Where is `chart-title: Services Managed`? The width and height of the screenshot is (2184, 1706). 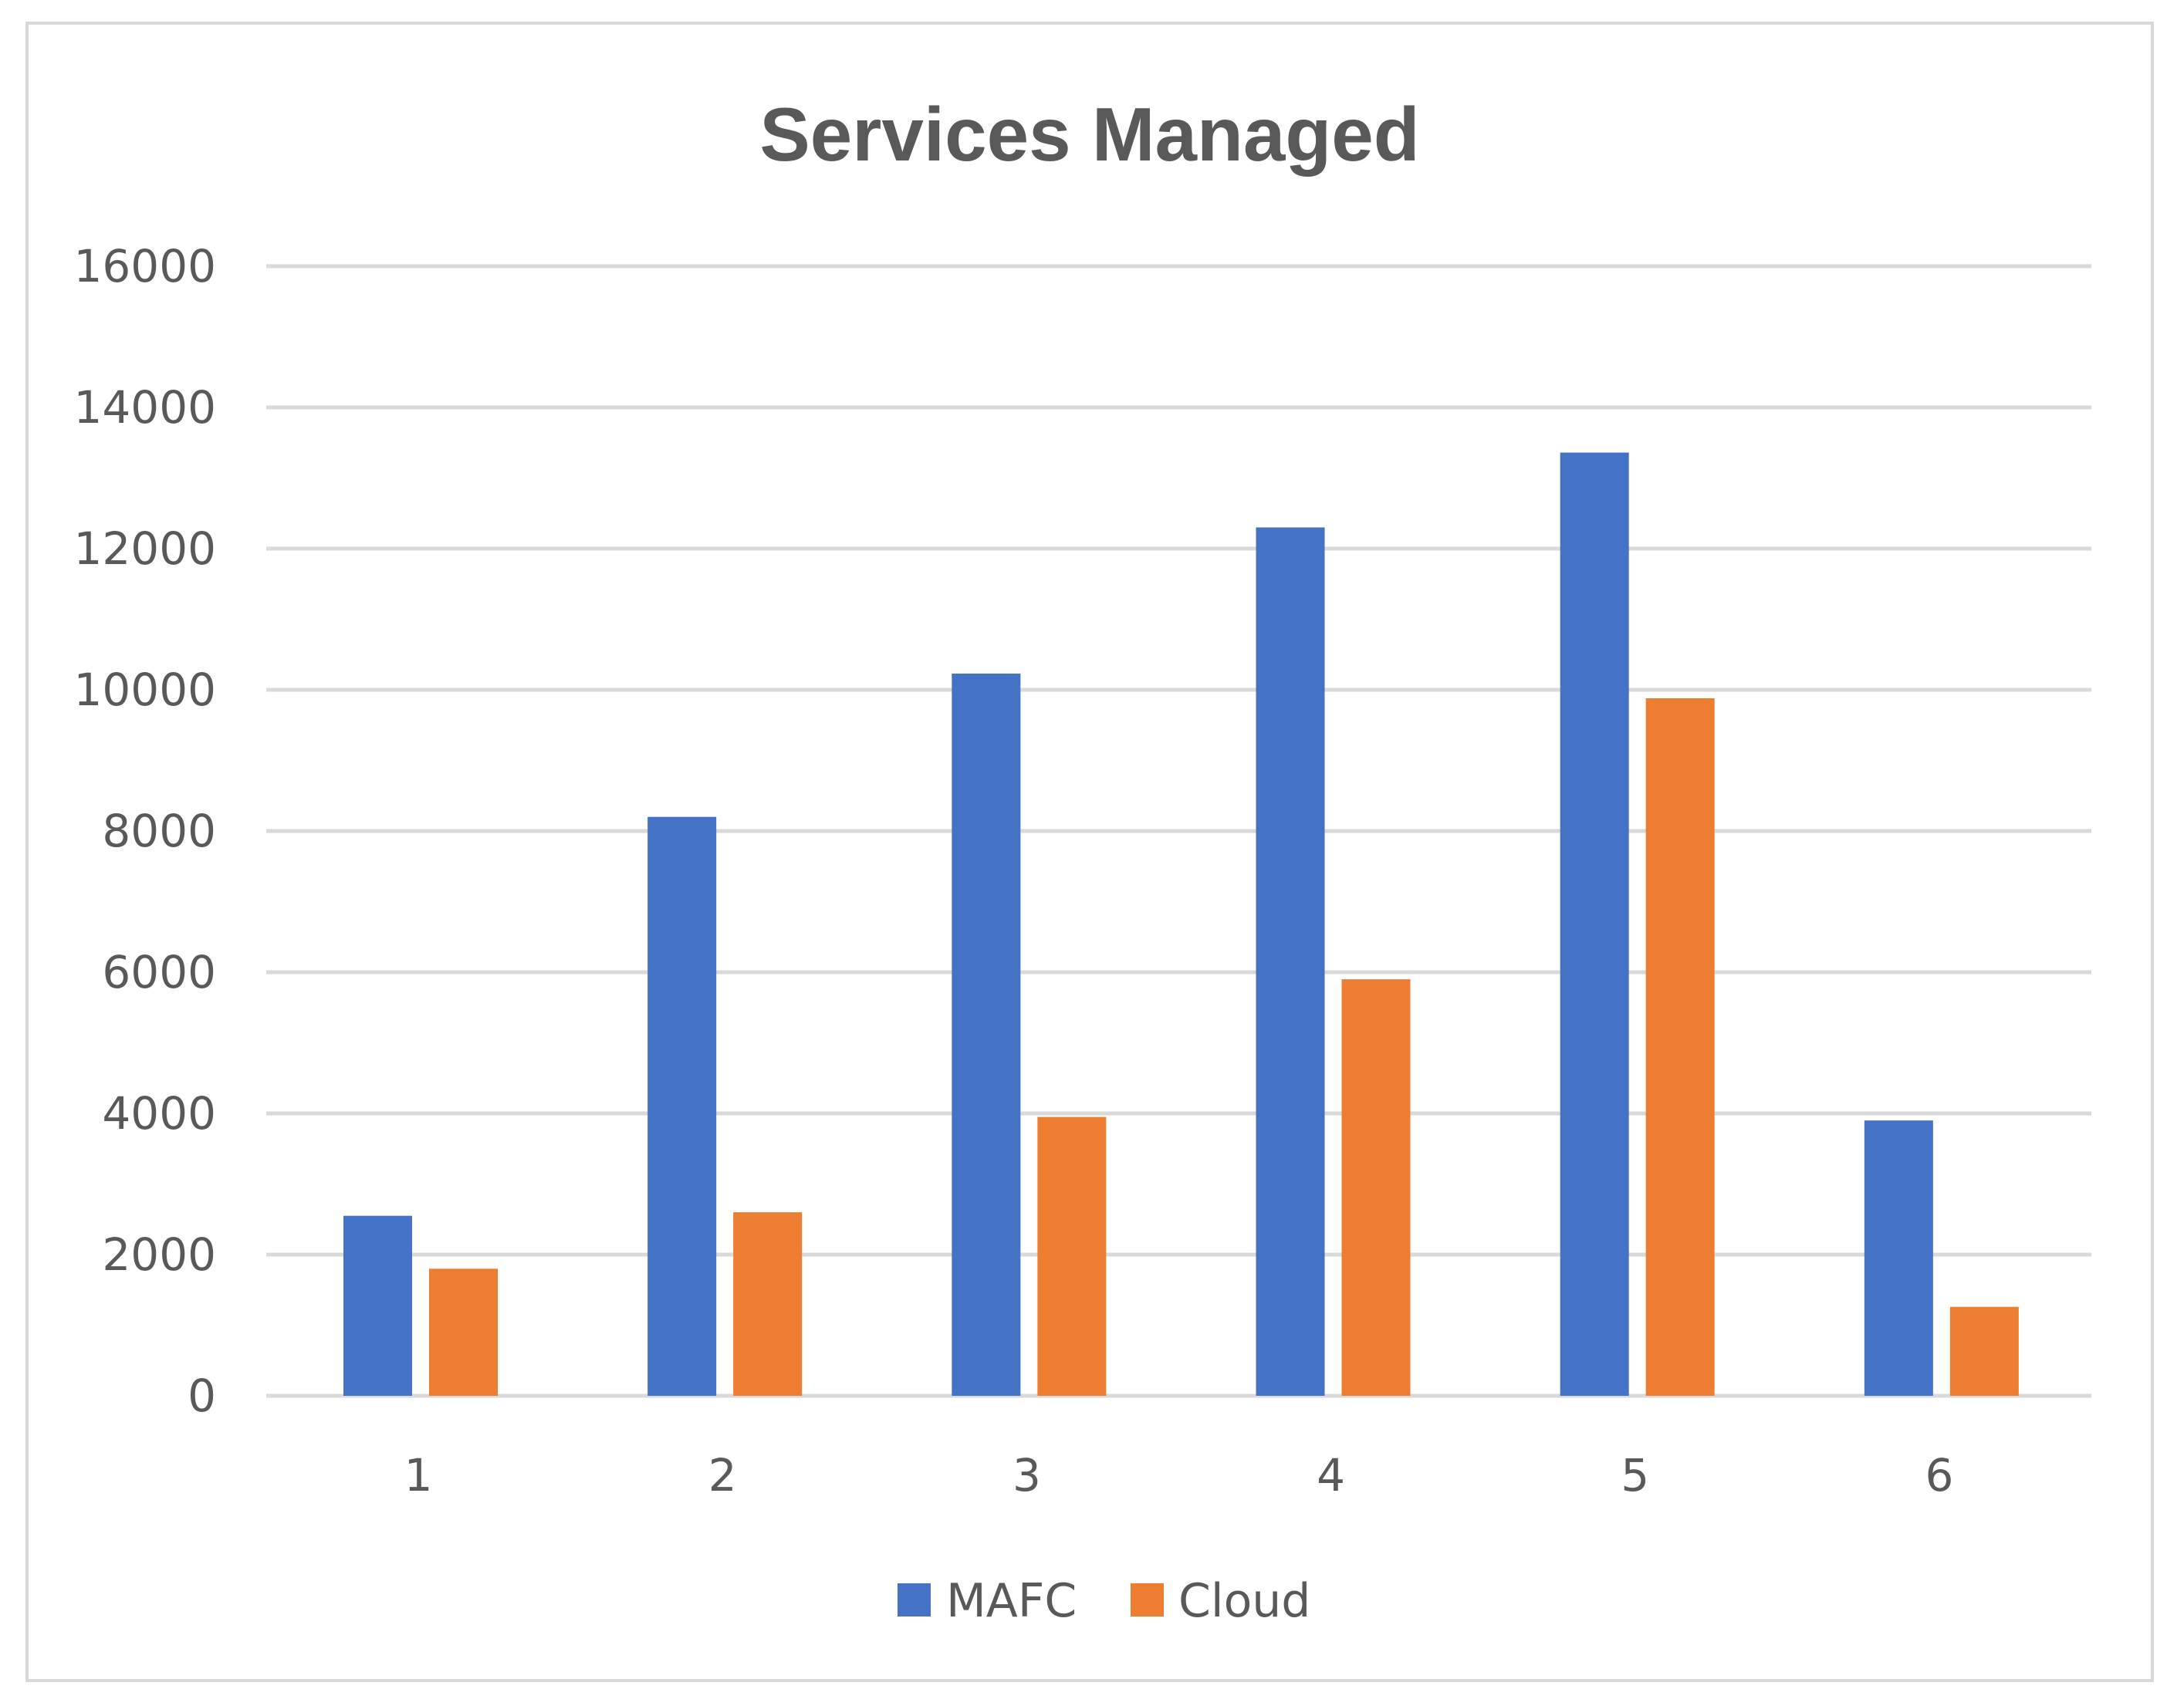 chart-title: Services Managed is located at coordinates (1089, 135).